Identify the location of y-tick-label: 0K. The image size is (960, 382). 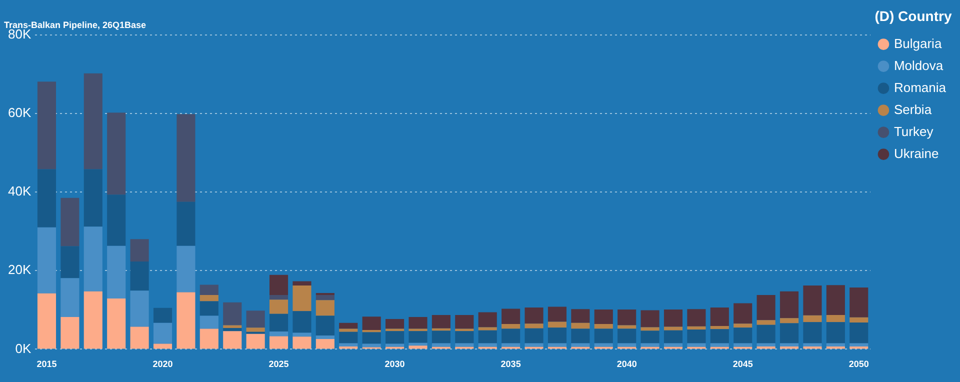
(23, 348).